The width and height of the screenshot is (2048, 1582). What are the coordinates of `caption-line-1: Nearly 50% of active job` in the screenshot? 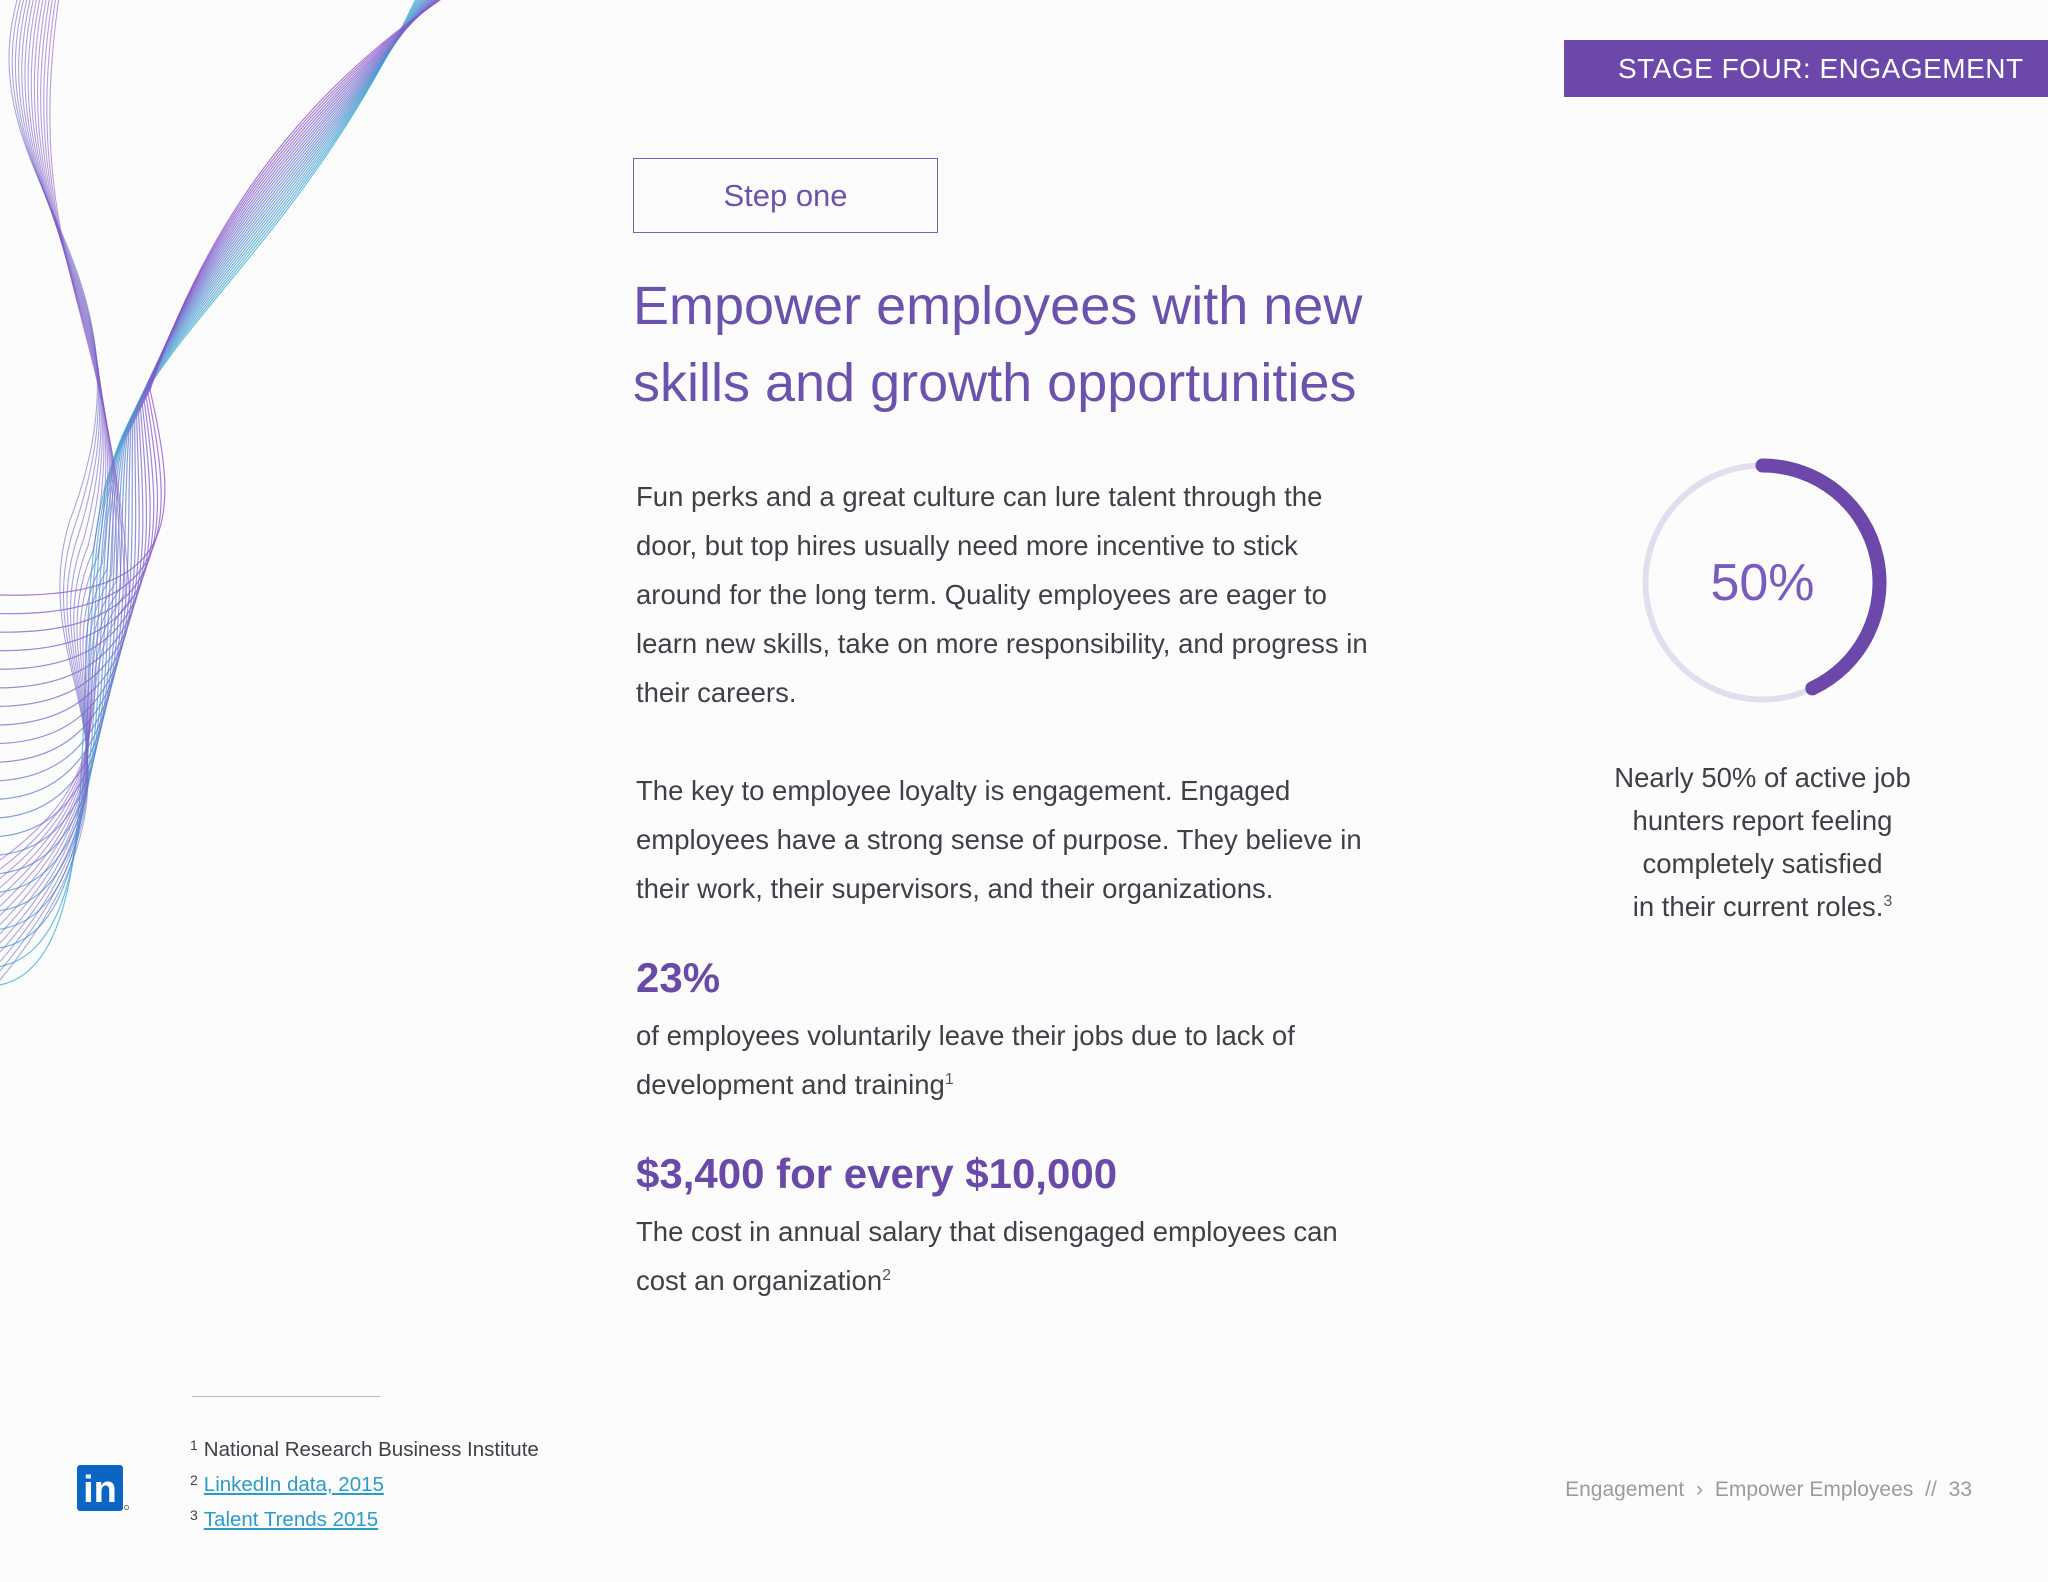 It's located at (1762, 777).